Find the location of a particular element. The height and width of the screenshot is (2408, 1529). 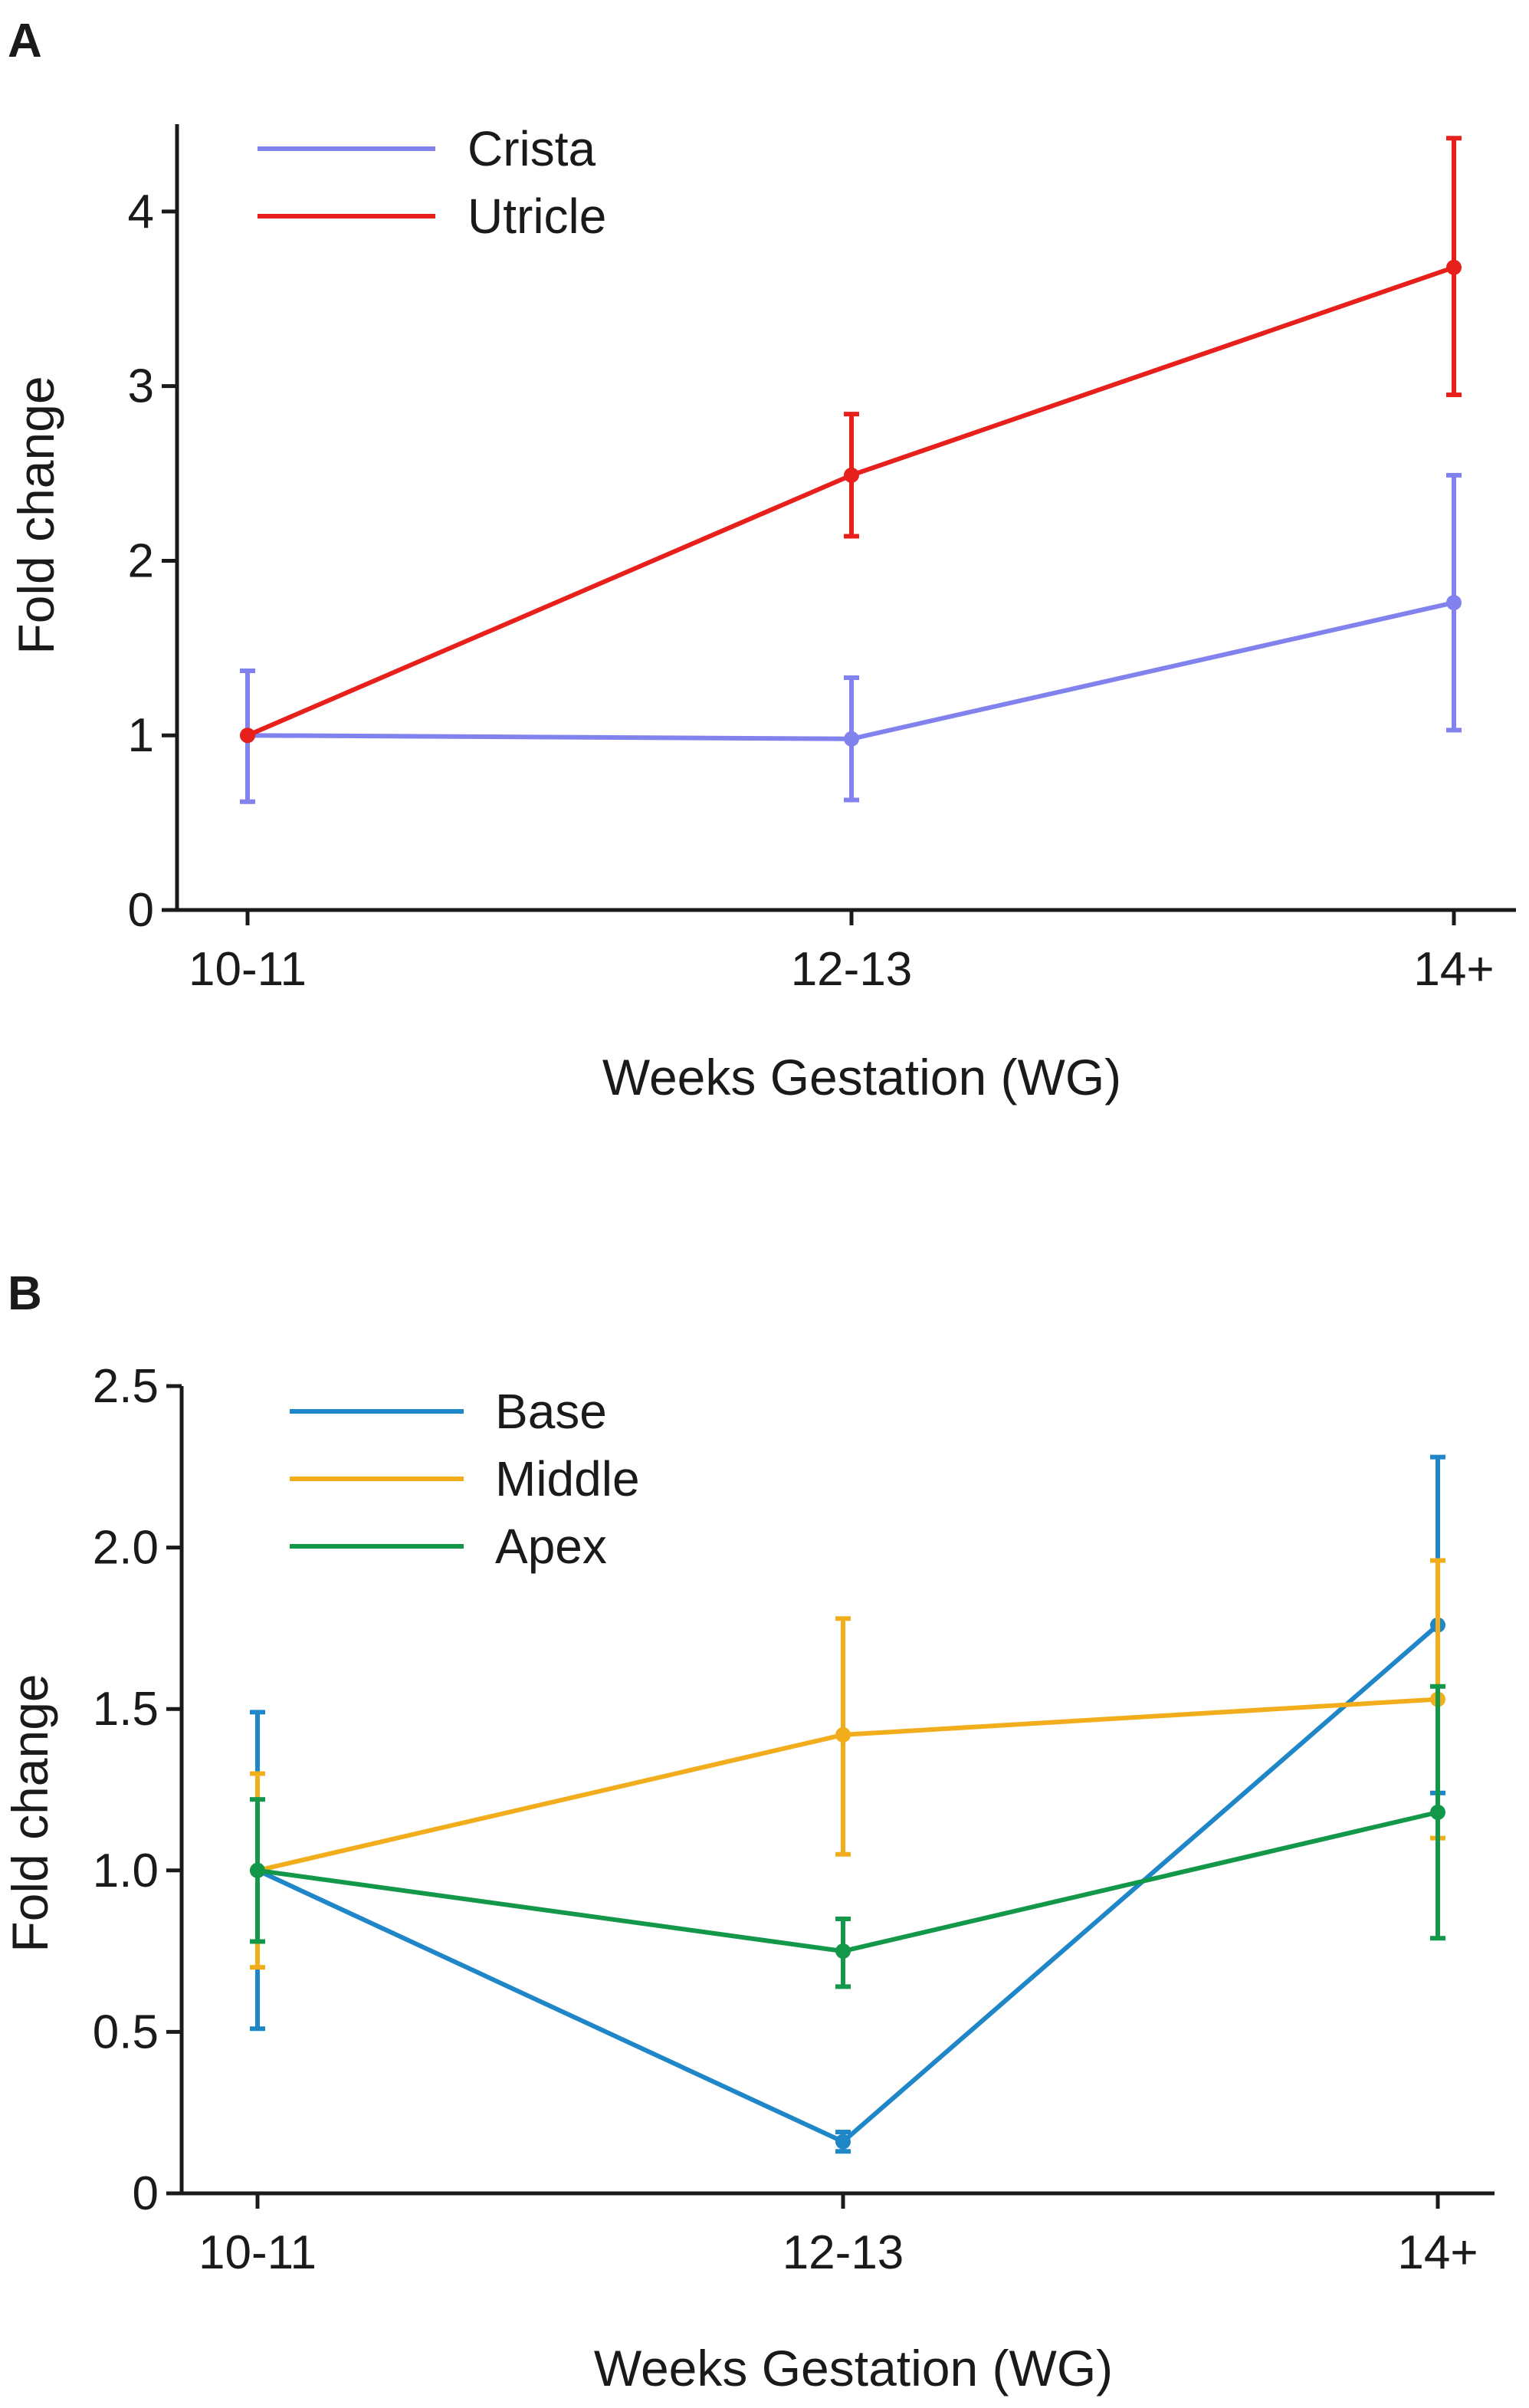

apex-series-line is located at coordinates (848, 1882).